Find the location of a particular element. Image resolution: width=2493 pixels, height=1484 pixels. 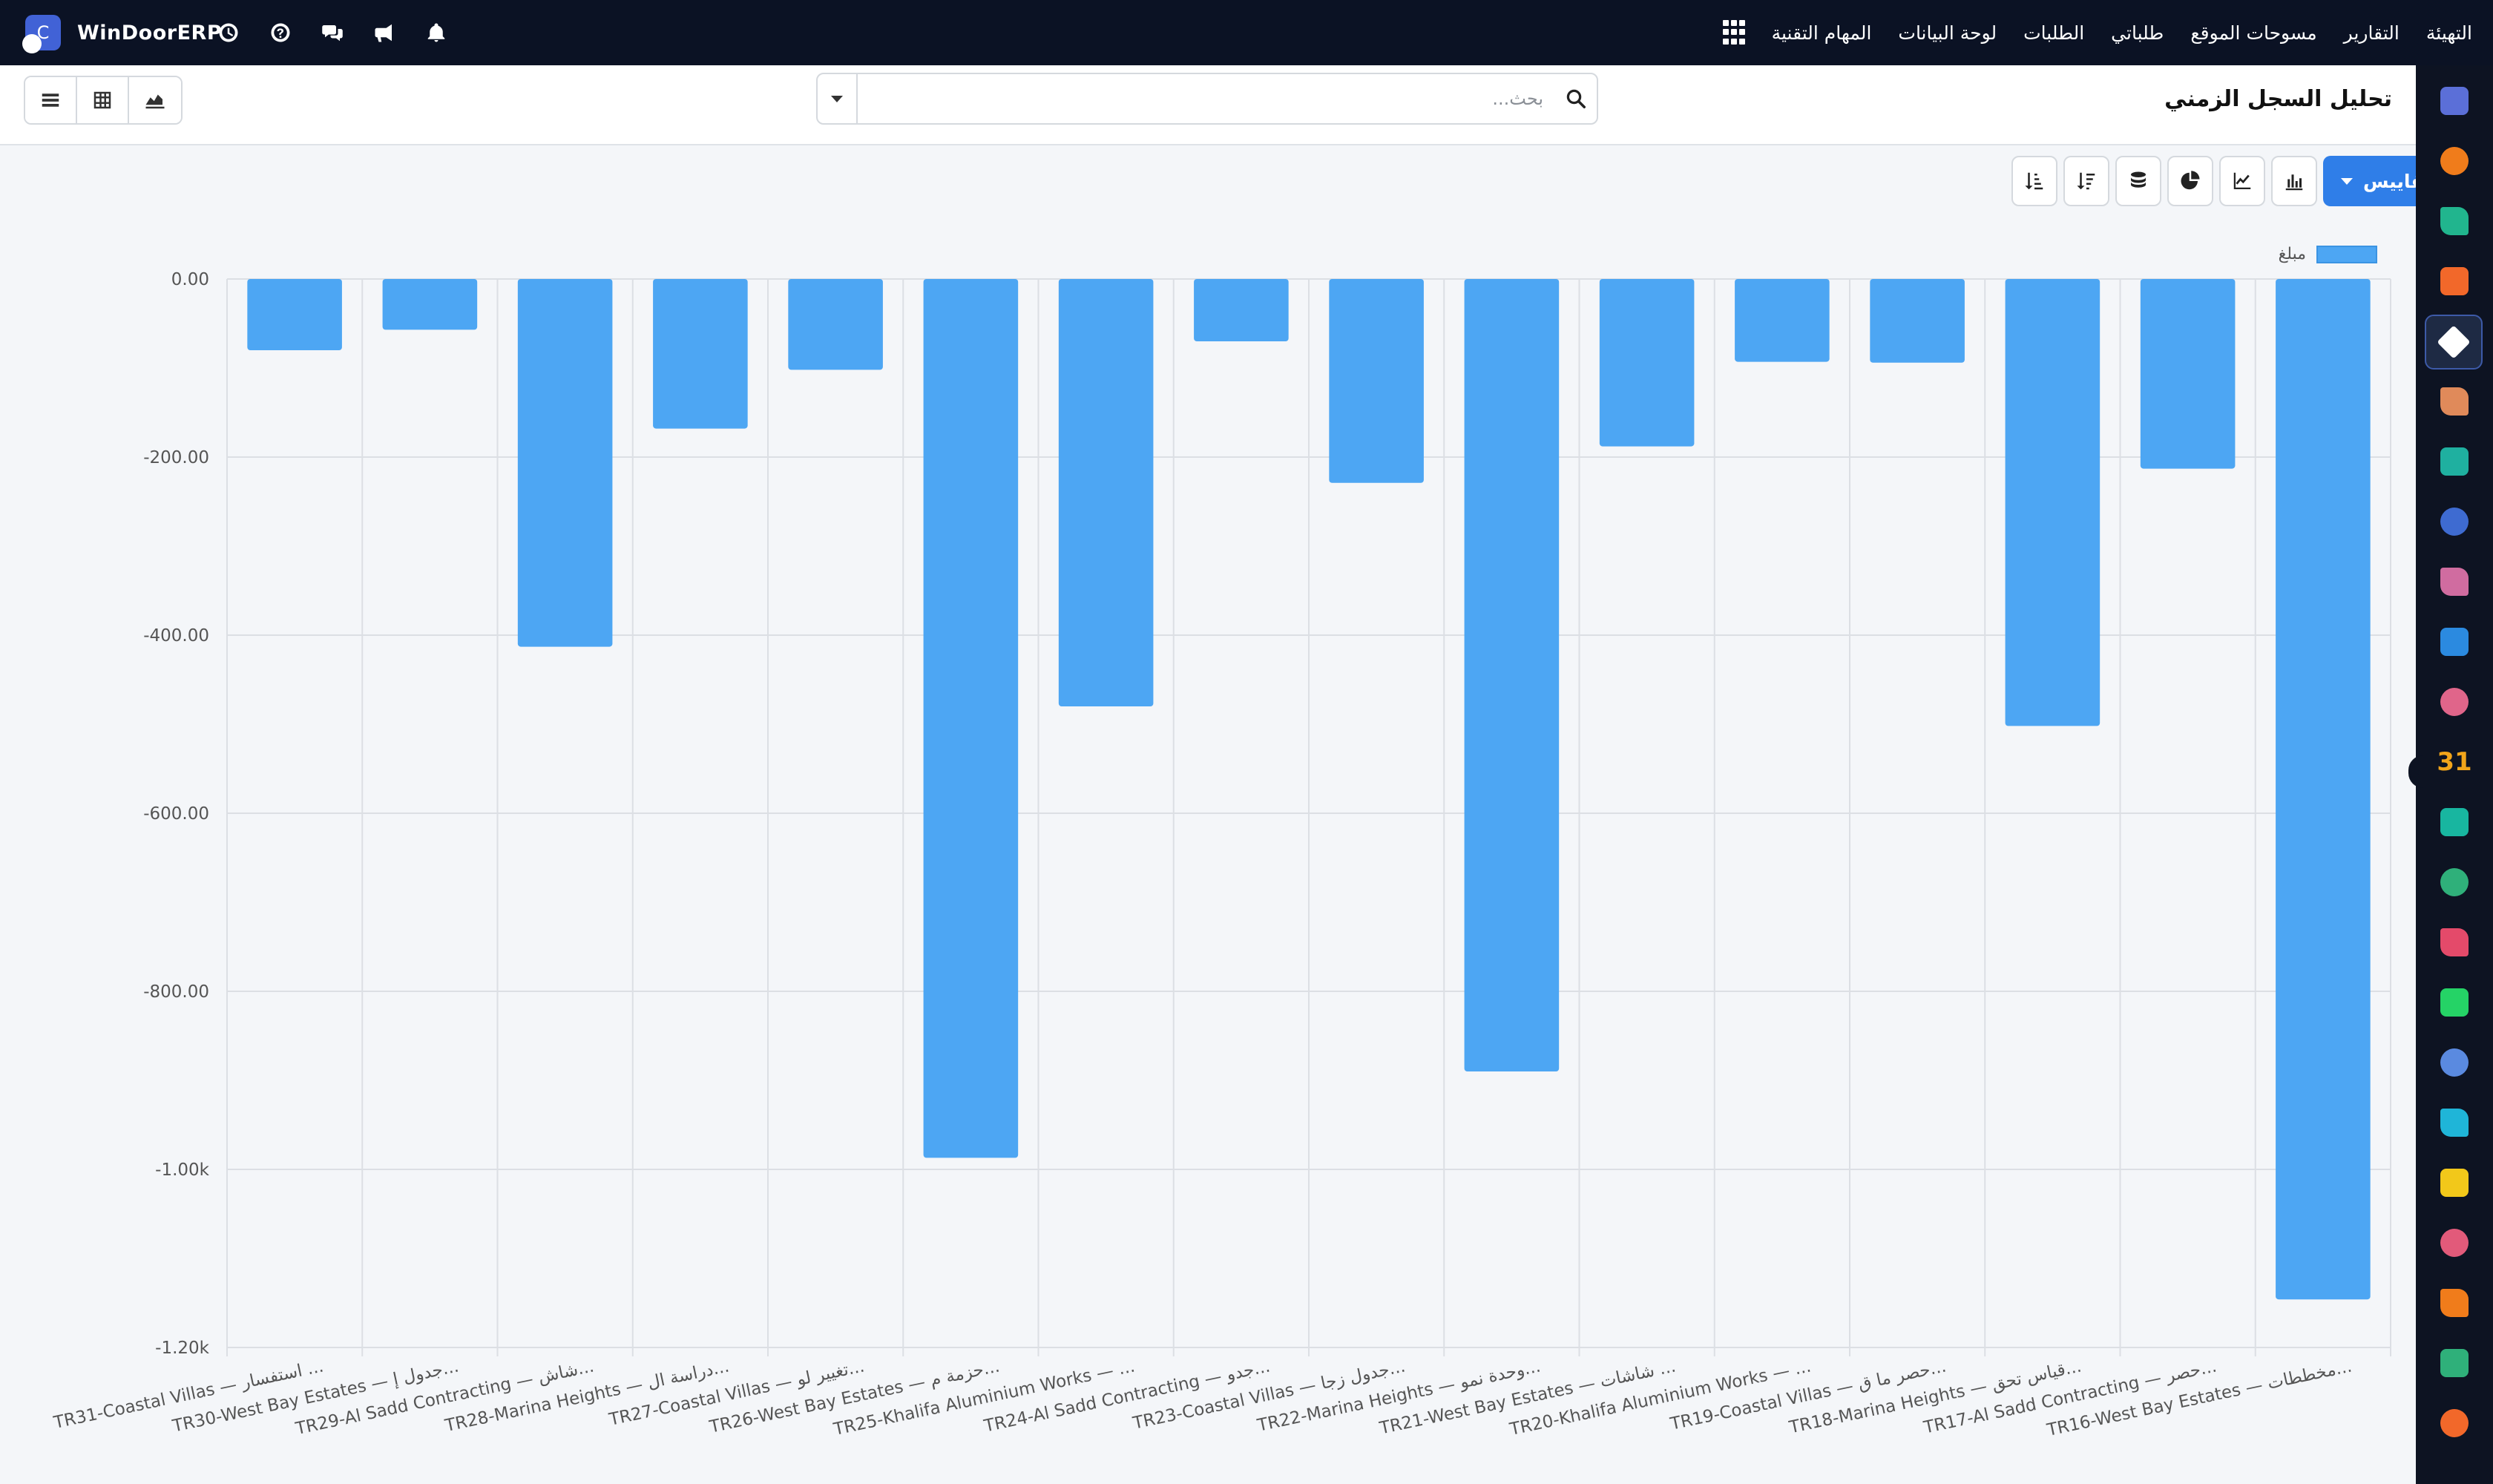

wave-app-icon is located at coordinates (2454, 1122).